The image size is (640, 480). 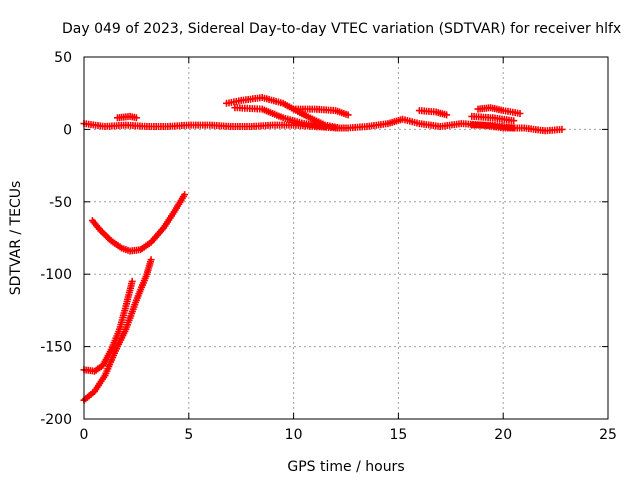 I want to click on x-tick-label: 0, so click(x=84, y=435).